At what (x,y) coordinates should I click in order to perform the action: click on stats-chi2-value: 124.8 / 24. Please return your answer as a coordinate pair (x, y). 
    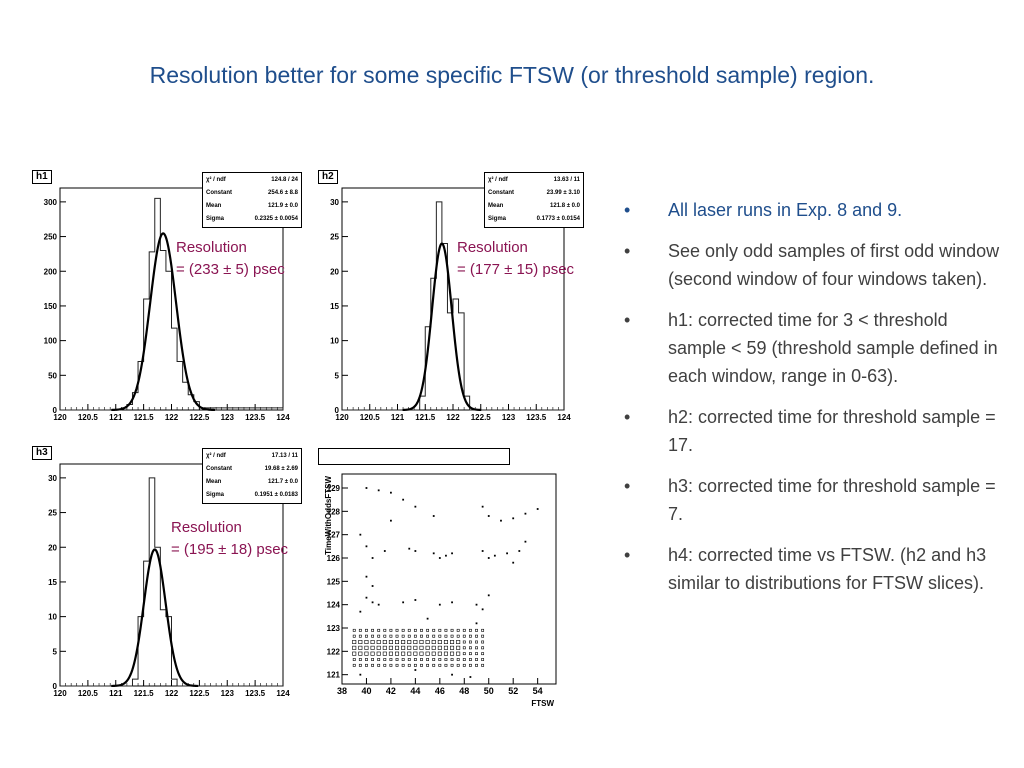
    Looking at the image, I should click on (284, 180).